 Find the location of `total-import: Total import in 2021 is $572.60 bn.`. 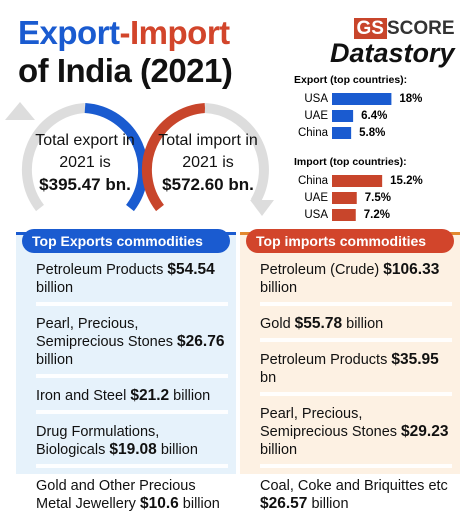

total-import: Total import in 2021 is $572.60 bn. is located at coordinates (208, 163).